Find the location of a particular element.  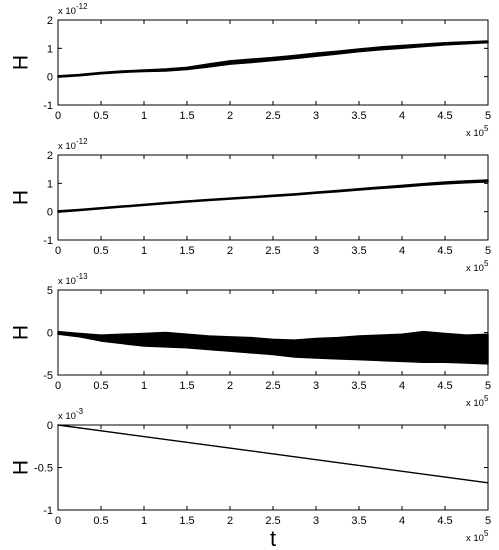

y-tick-label: -5 is located at coordinates (48, 376).